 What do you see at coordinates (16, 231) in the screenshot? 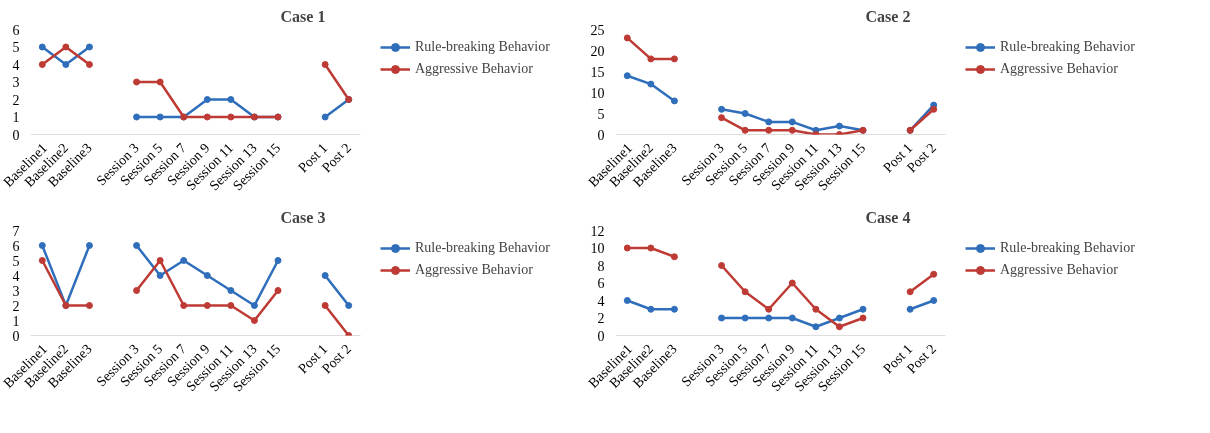
I see `y-tick-label: 7` at bounding box center [16, 231].